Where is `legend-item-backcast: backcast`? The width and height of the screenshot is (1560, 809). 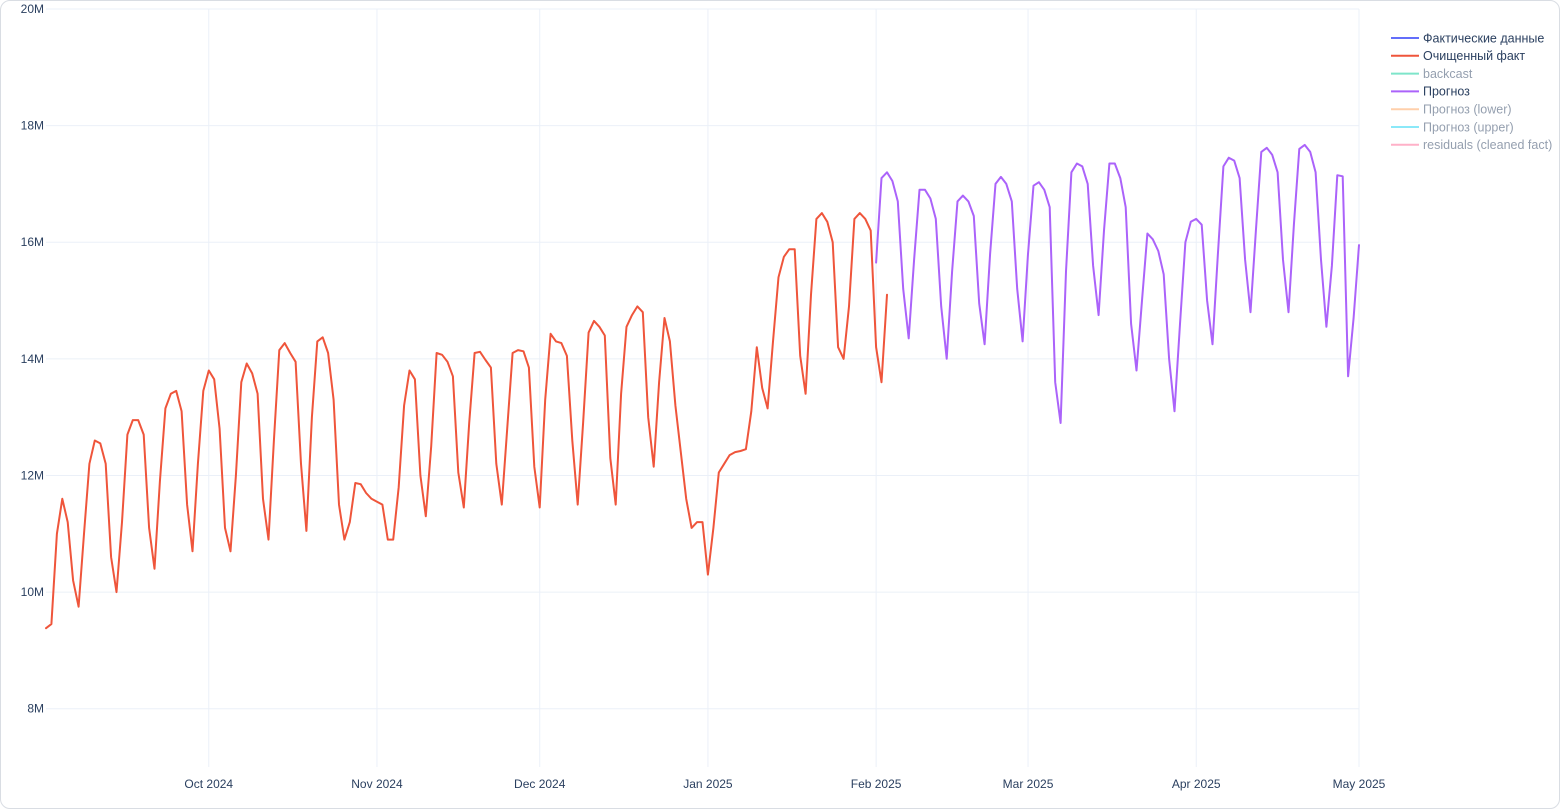 legend-item-backcast: backcast is located at coordinates (1432, 74).